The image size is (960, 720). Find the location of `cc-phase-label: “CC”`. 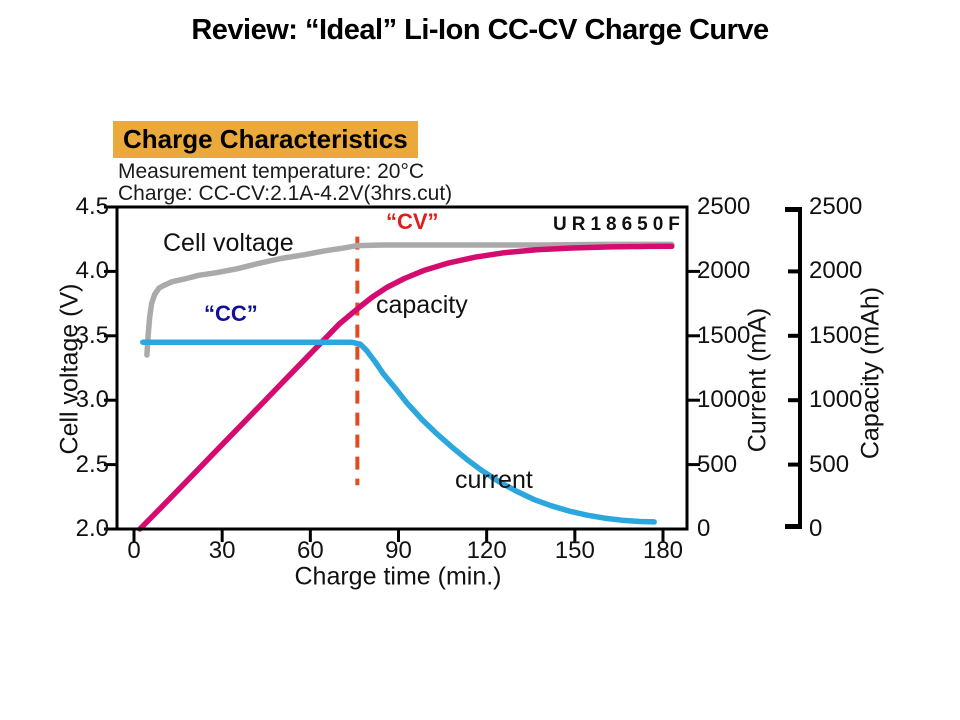

cc-phase-label: “CC” is located at coordinates (231, 313).